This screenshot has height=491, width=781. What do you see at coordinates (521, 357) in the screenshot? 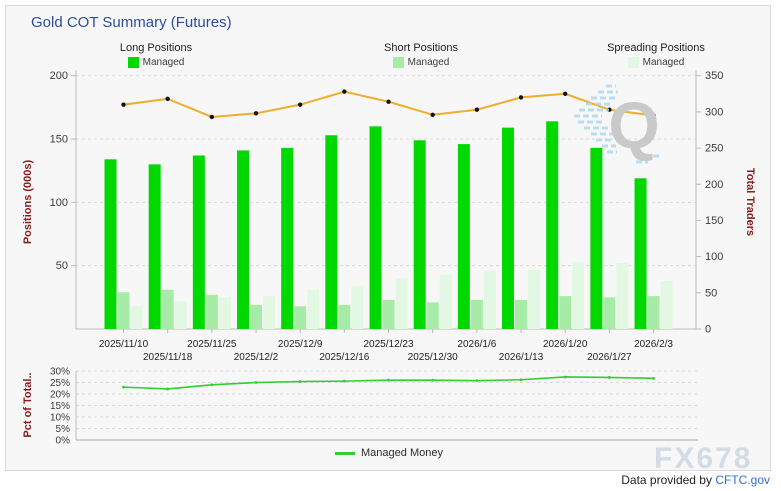
I see `x-tick-label: 2026/1/13` at bounding box center [521, 357].